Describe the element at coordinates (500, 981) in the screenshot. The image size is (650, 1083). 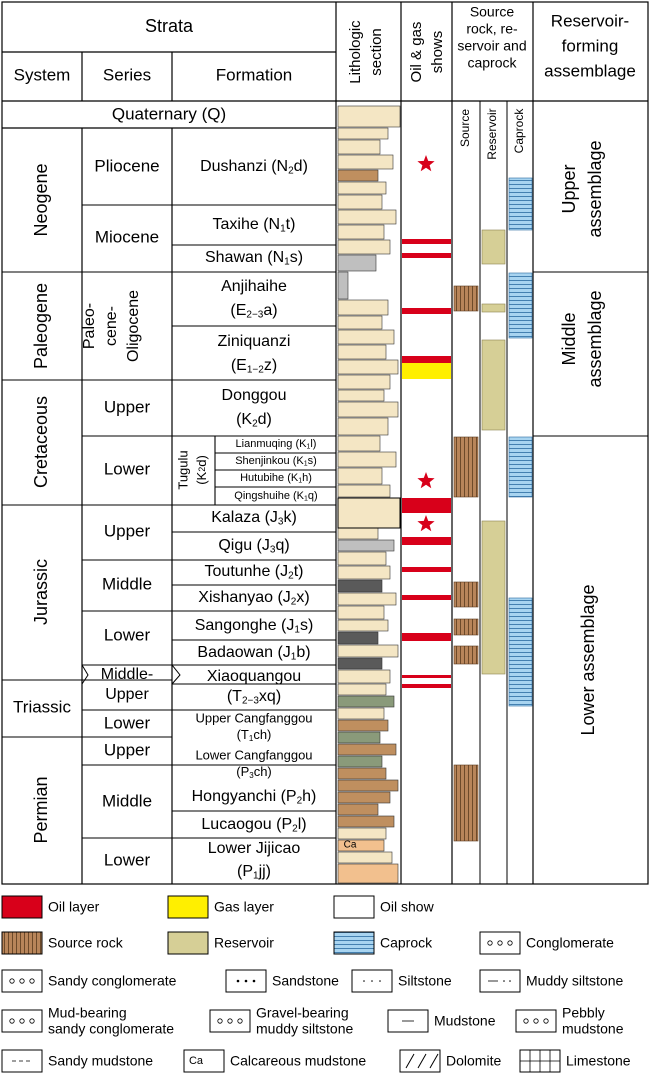
I see `legend-swatch-muddy_siltstone` at that location.